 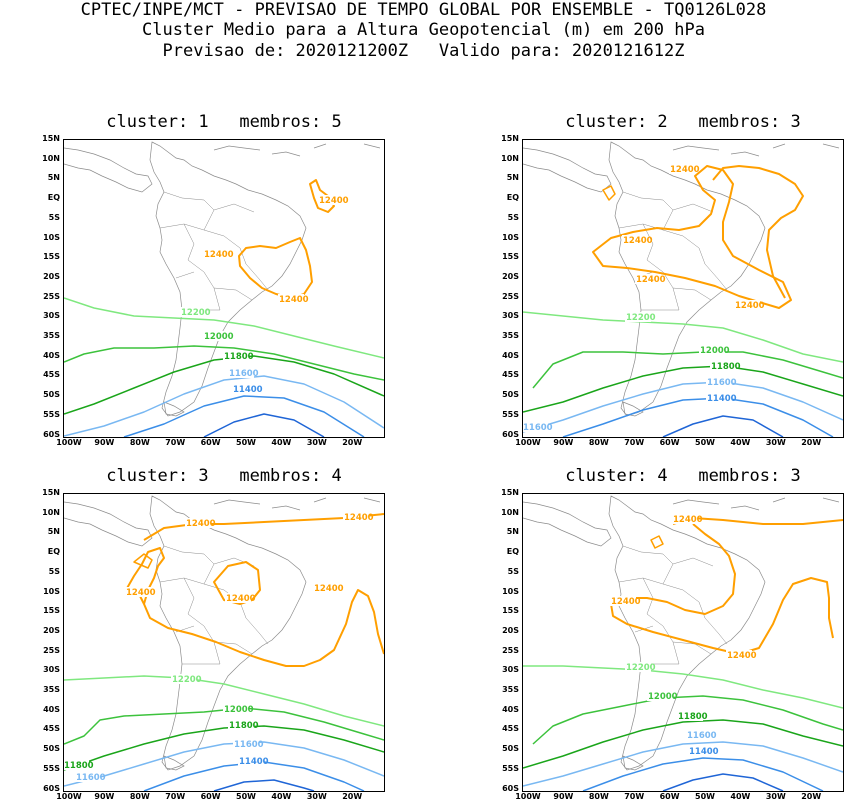 What do you see at coordinates (224, 122) in the screenshot?
I see `panel-1-title: cluster: 1 membros: 5` at bounding box center [224, 122].